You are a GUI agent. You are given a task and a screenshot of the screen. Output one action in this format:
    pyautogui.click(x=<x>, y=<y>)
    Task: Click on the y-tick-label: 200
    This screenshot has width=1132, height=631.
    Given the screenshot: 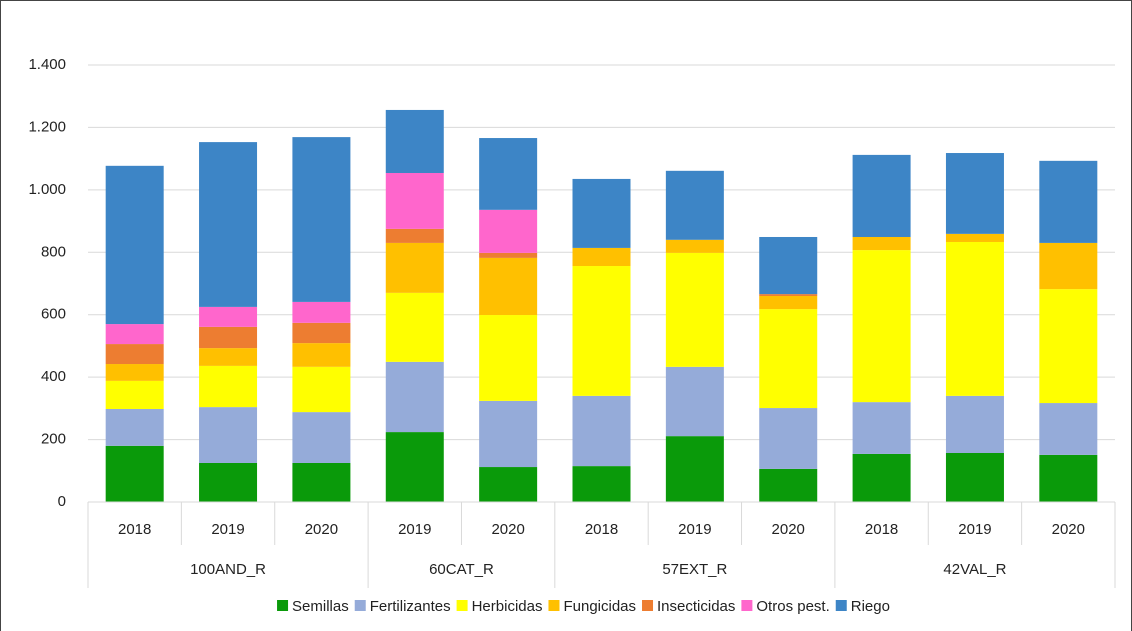 What is the action you would take?
    pyautogui.click(x=53, y=439)
    